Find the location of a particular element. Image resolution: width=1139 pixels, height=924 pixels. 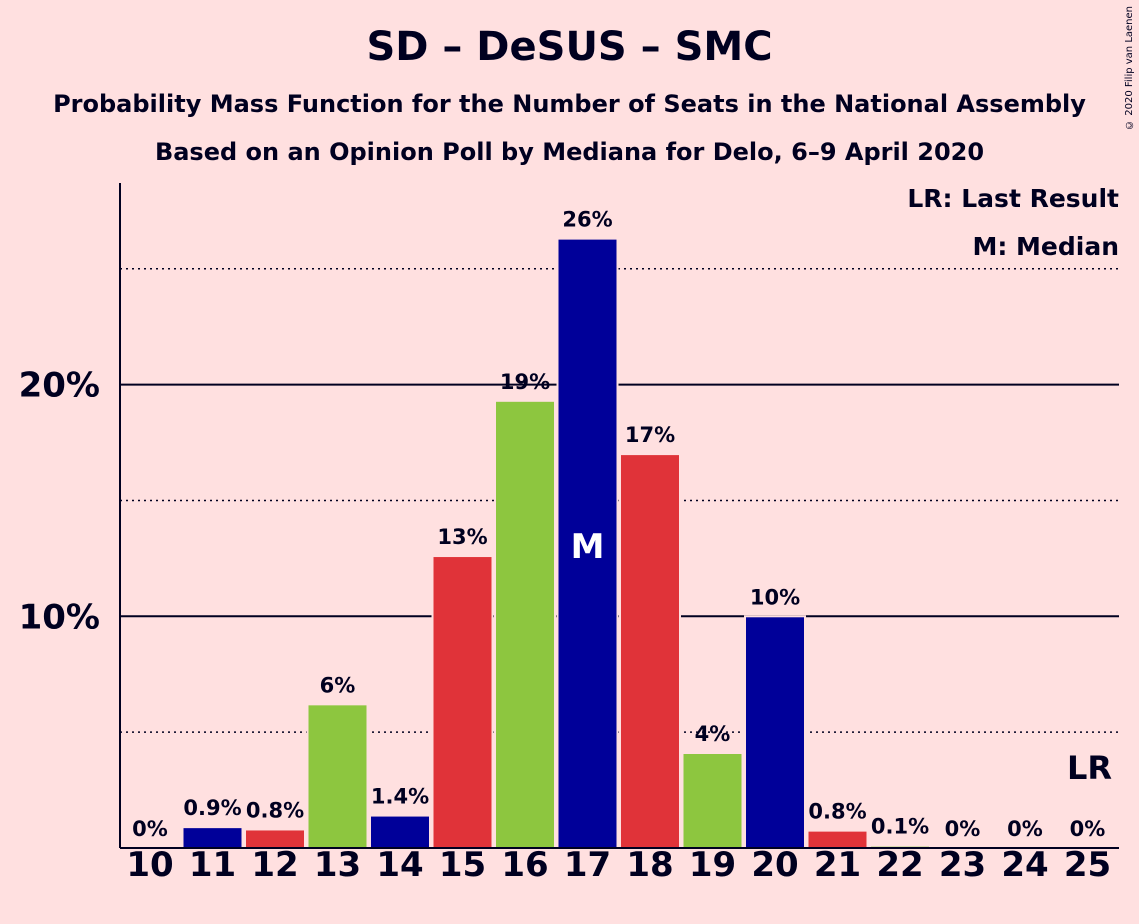

x-tick-label: 24 is located at coordinates (1024, 865).